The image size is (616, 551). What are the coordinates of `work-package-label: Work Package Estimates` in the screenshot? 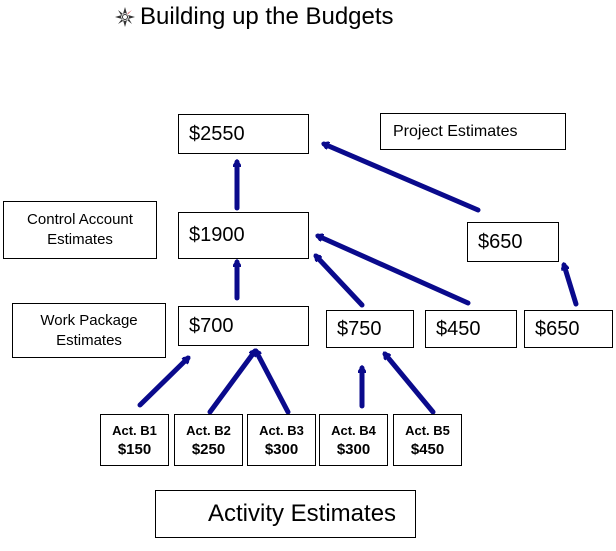 It's located at (89, 330).